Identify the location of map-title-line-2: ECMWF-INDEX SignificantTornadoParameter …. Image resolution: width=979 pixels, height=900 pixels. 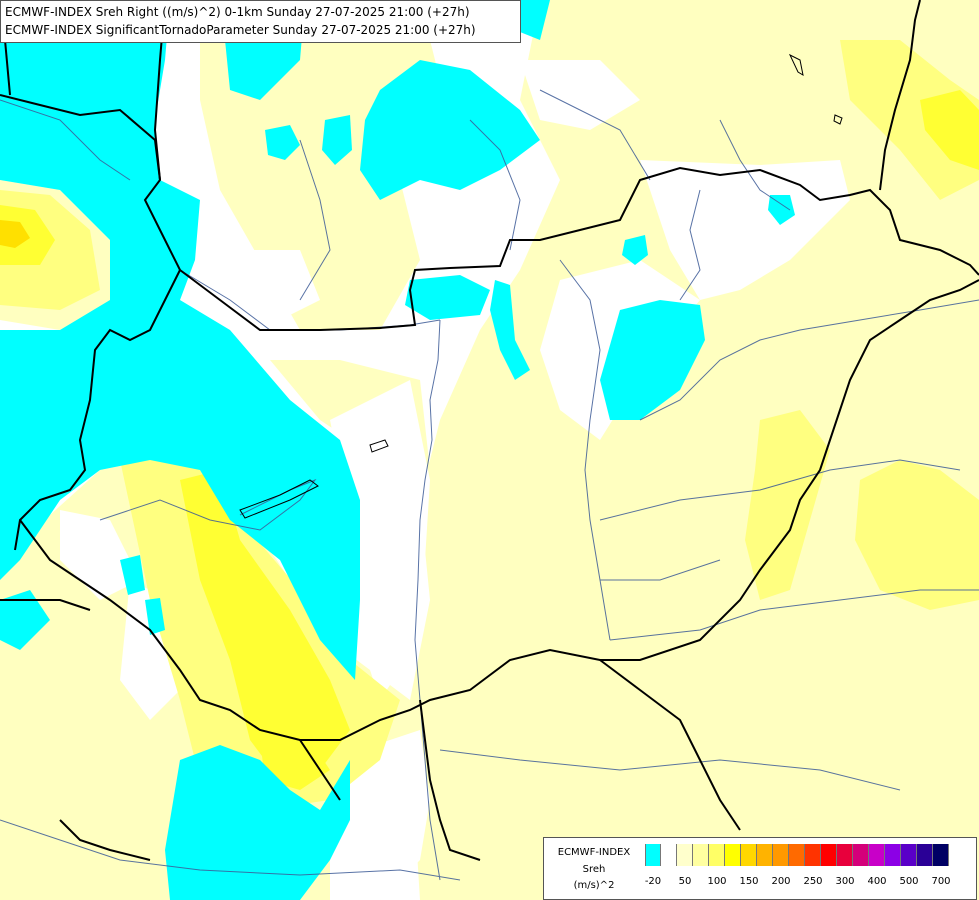
(240, 30).